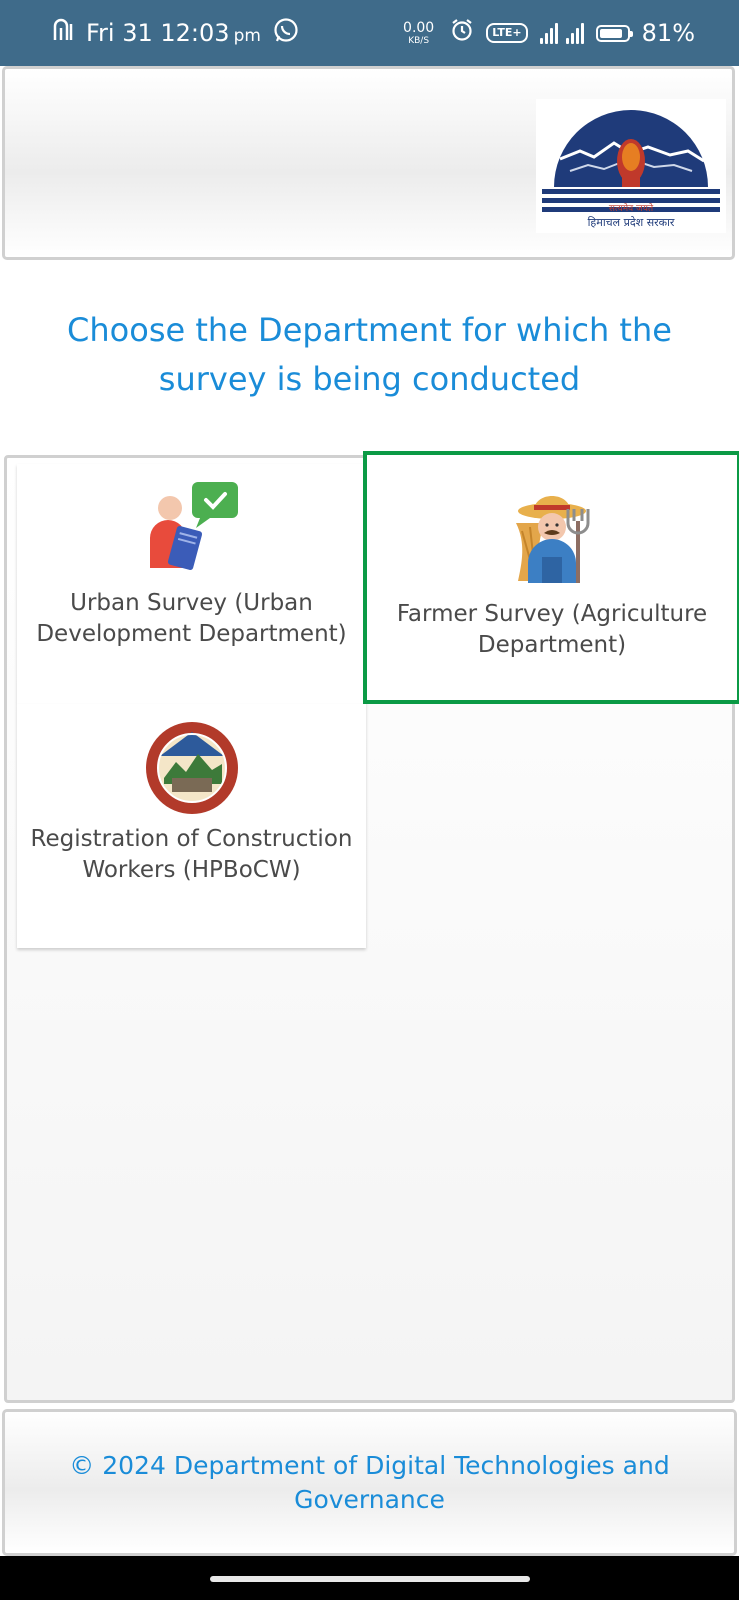  I want to click on farmer-icon, so click(552, 533).